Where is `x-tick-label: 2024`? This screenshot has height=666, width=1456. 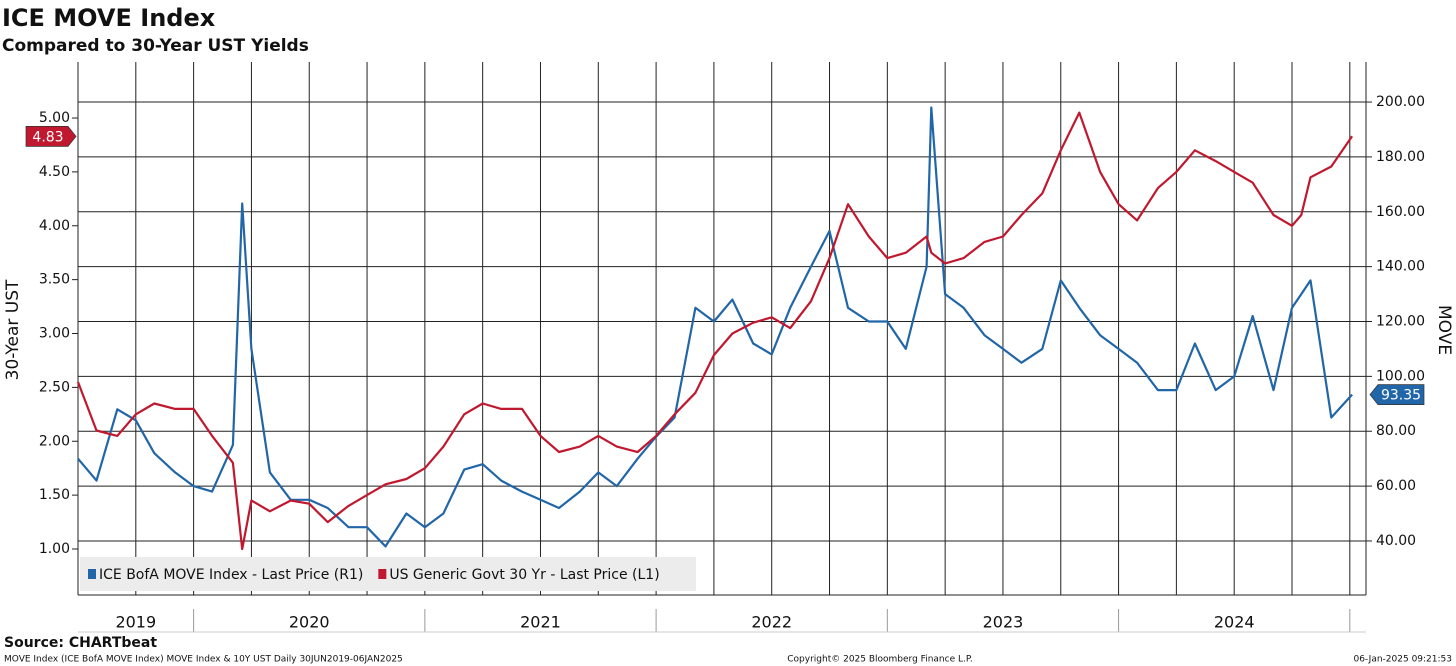 x-tick-label: 2024 is located at coordinates (1234, 622).